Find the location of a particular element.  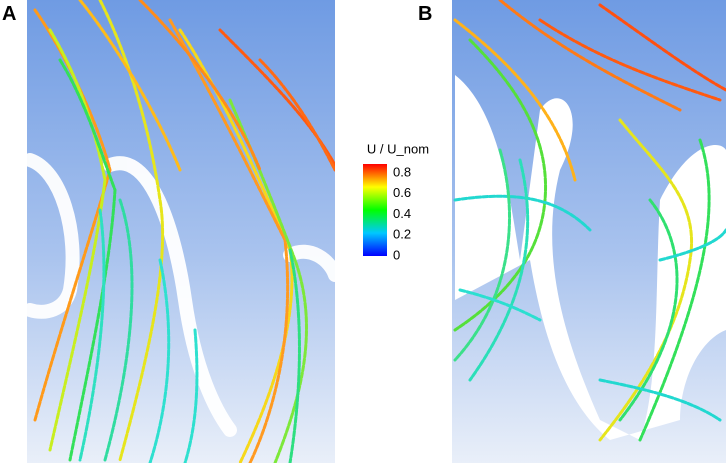

colorbar-ticks: 0.8 0.6 0.4 0.2 0 is located at coordinates (402, 213).